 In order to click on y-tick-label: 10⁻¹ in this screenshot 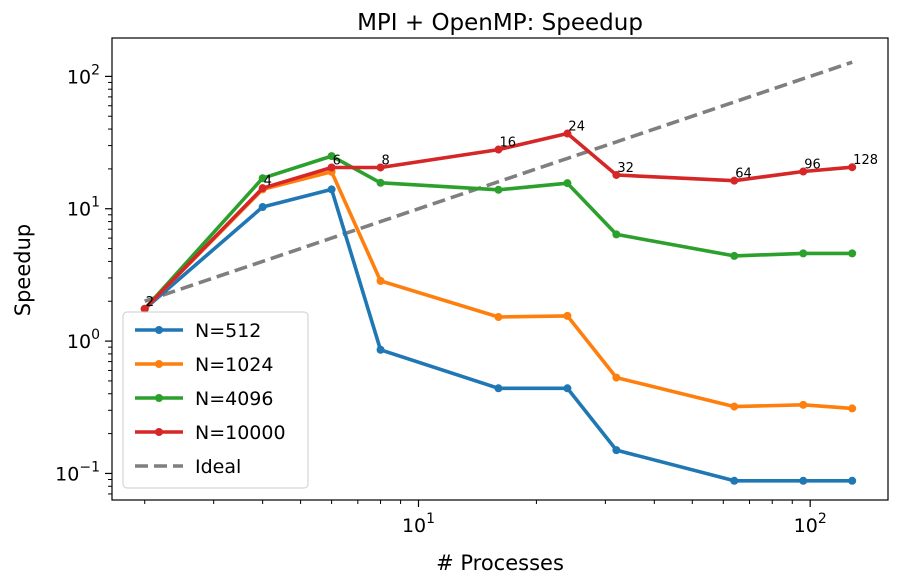, I will do `click(77, 472)`.